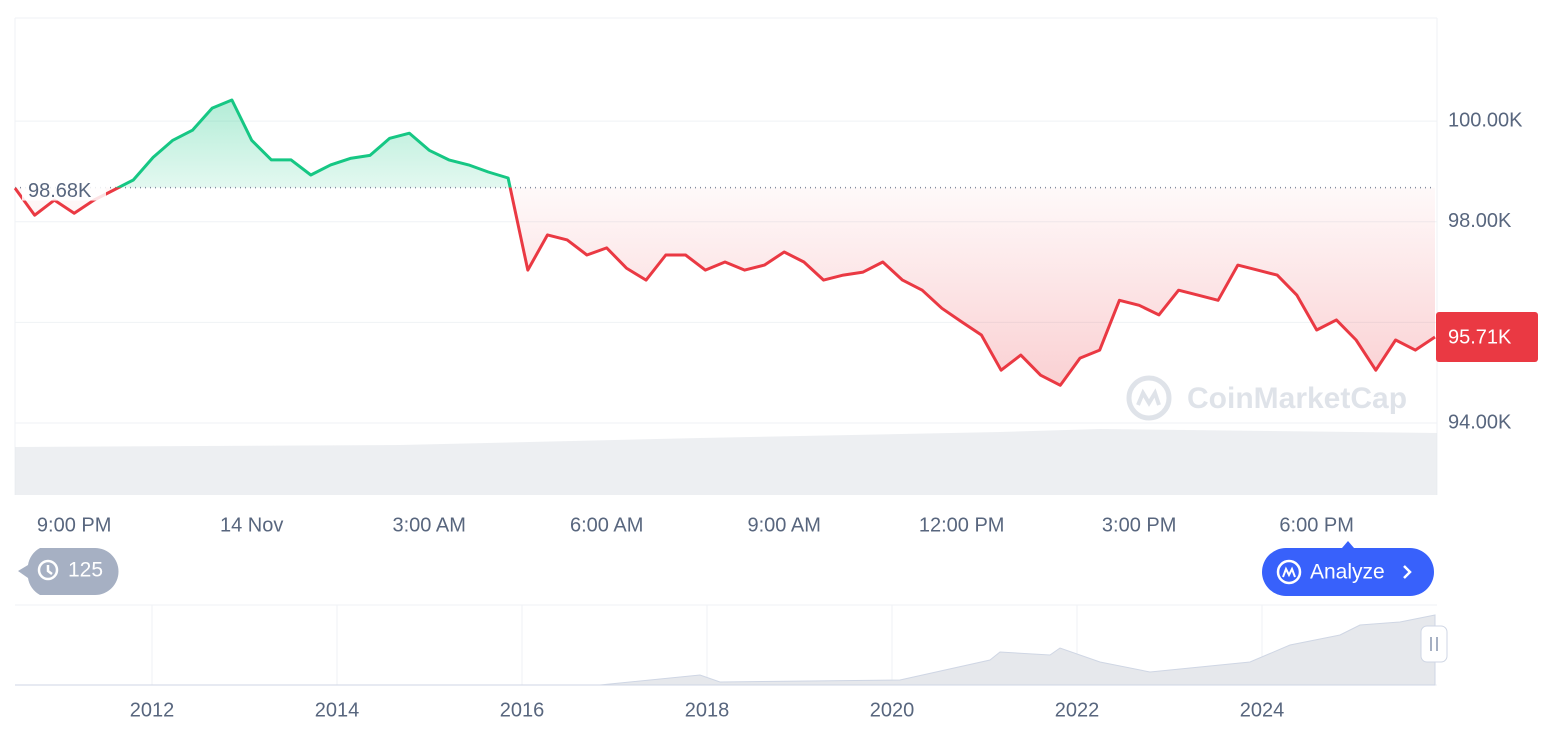 The image size is (1566, 732). Describe the element at coordinates (1480, 337) in the screenshot. I see `current-price-label: 95.71K` at that location.